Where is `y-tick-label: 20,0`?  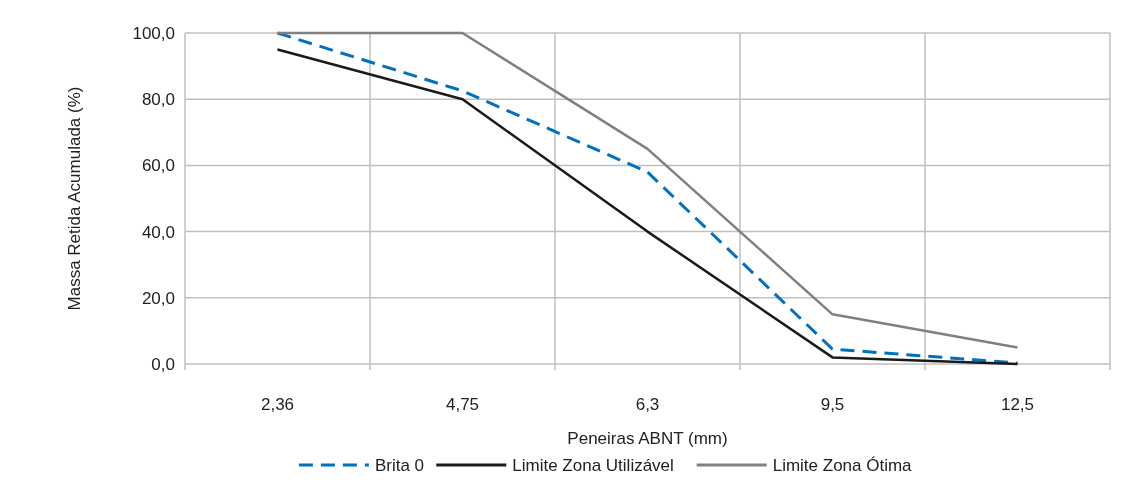 y-tick-label: 20,0 is located at coordinates (158, 298).